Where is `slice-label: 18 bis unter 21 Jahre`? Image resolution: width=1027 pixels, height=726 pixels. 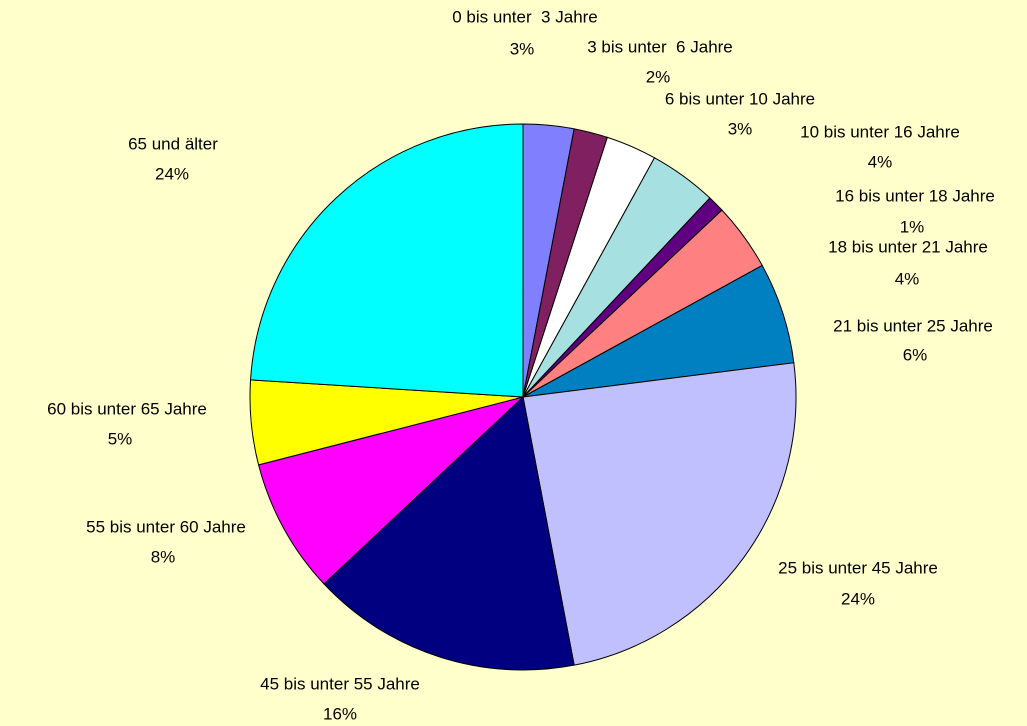
slice-label: 18 bis unter 21 Jahre is located at coordinates (908, 246).